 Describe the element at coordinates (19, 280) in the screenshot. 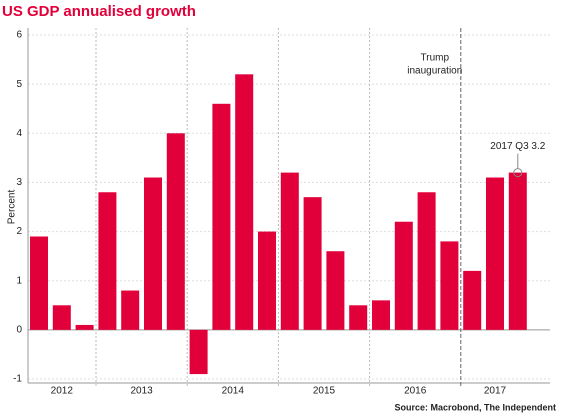

I see `y-tick-label: 1` at that location.